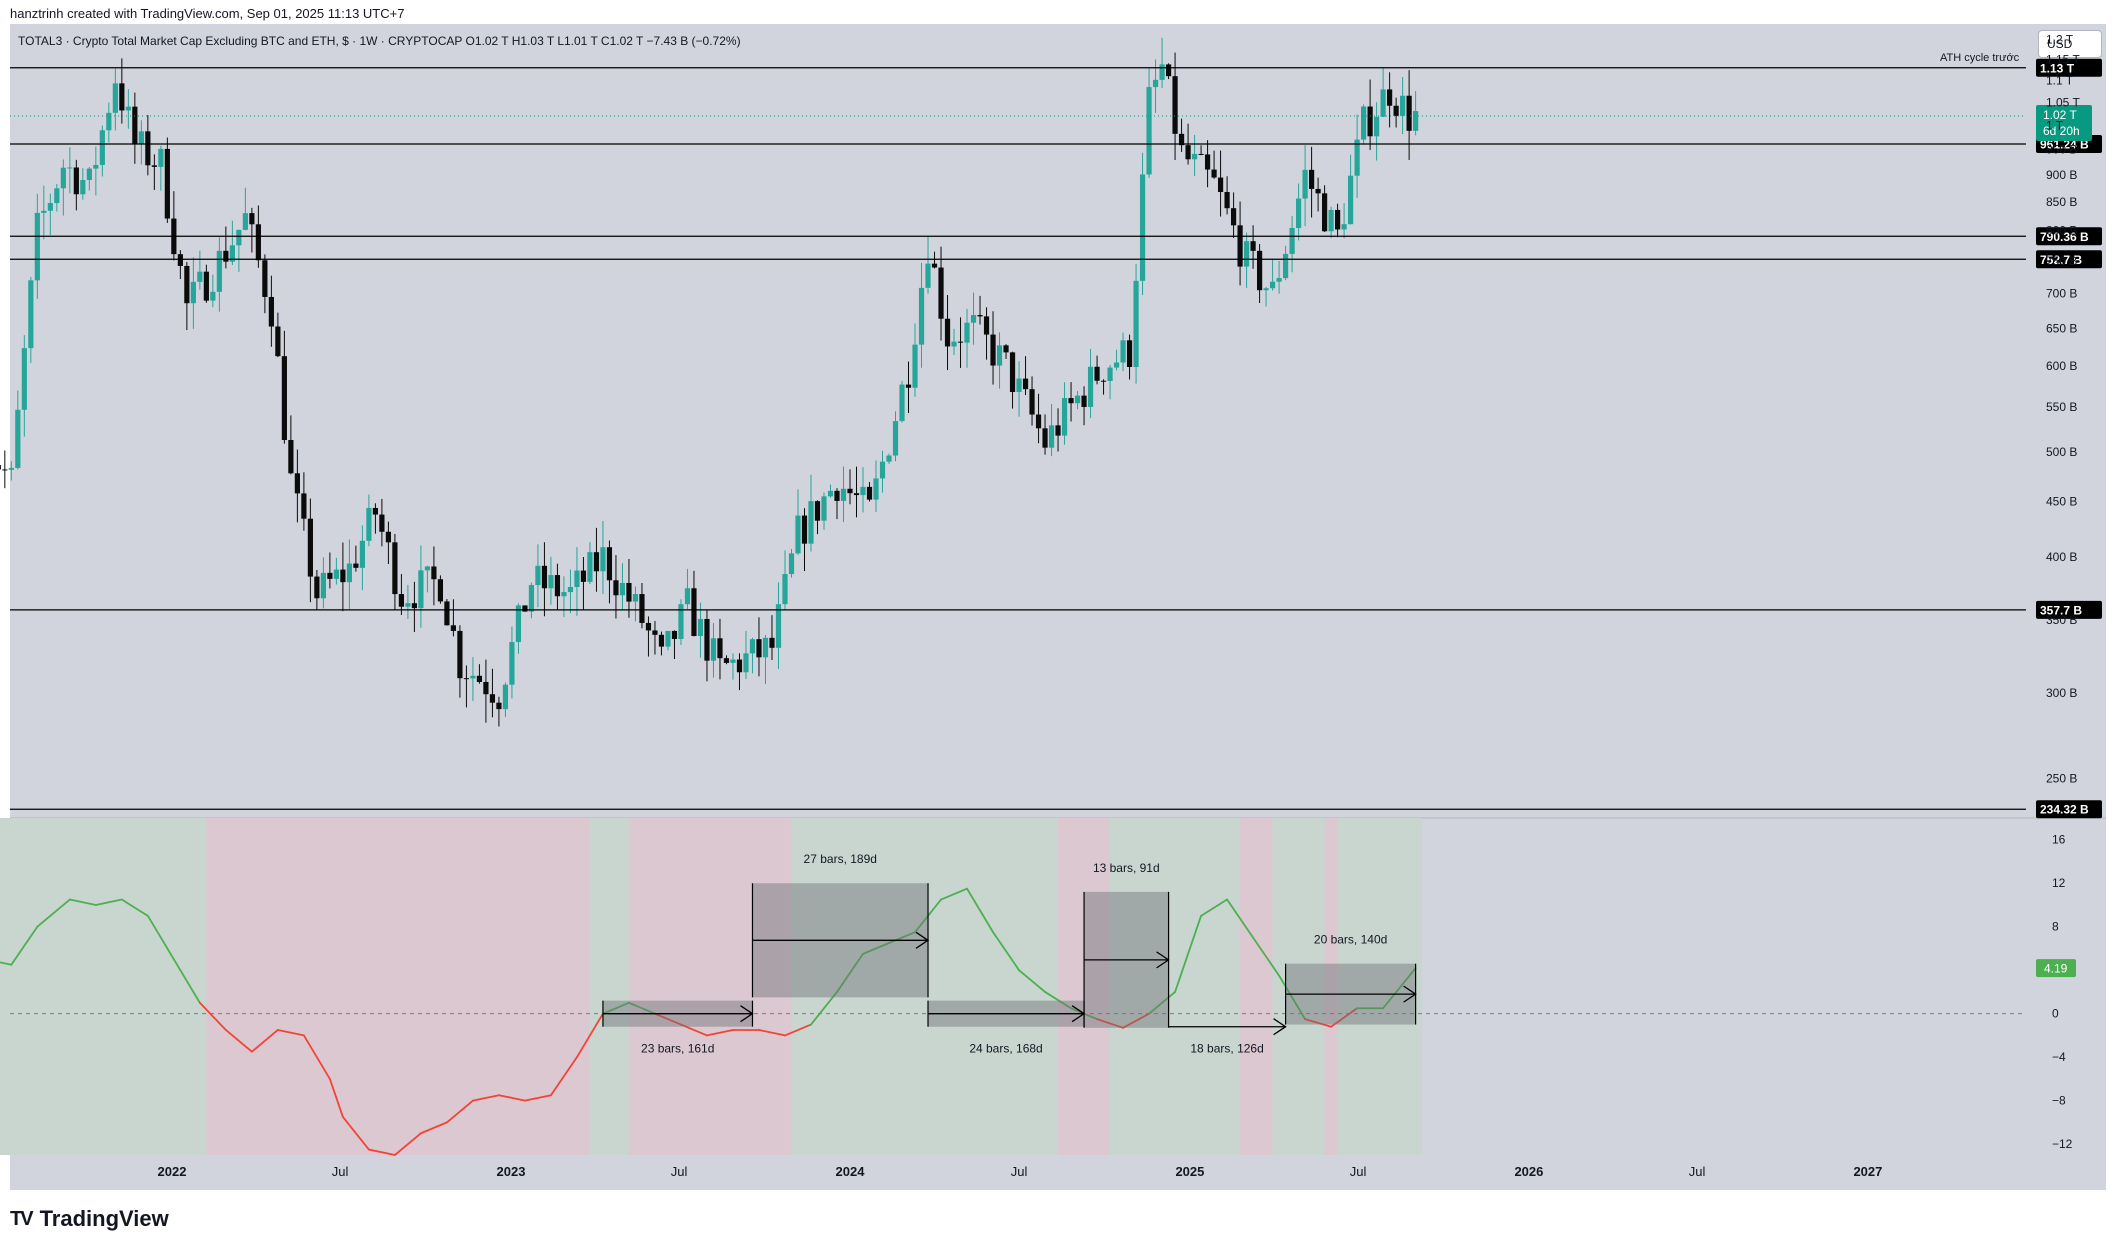 Image resolution: width=2116 pixels, height=1248 pixels. I want to click on tradingview-logo: TV TradingView, so click(89, 1219).